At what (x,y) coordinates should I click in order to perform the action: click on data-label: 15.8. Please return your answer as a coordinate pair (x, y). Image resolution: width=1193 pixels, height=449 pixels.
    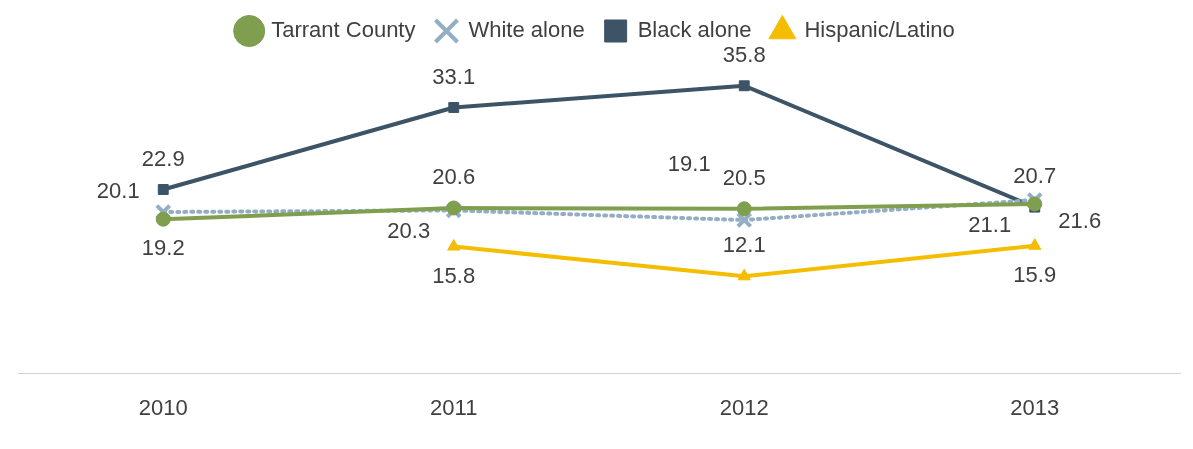
    Looking at the image, I should click on (454, 275).